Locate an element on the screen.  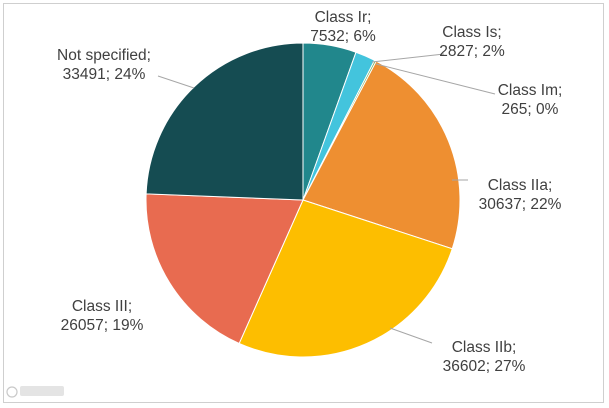
data-label: Class Im; 265; 0% is located at coordinates (530, 100).